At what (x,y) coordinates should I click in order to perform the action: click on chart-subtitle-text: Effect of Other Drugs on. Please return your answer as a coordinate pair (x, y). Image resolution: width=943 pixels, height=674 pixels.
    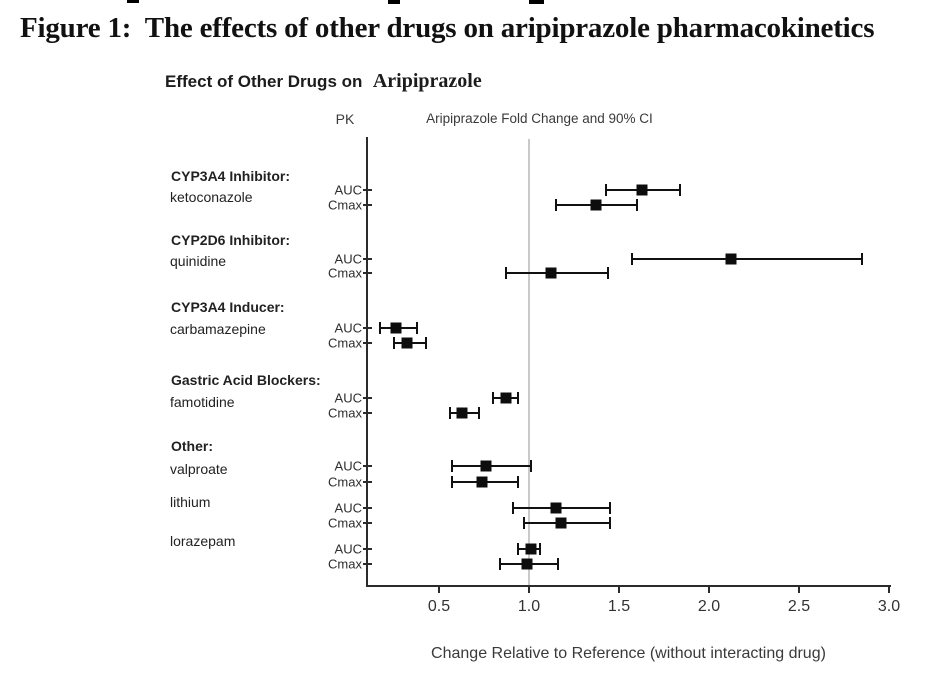
    Looking at the image, I should click on (264, 81).